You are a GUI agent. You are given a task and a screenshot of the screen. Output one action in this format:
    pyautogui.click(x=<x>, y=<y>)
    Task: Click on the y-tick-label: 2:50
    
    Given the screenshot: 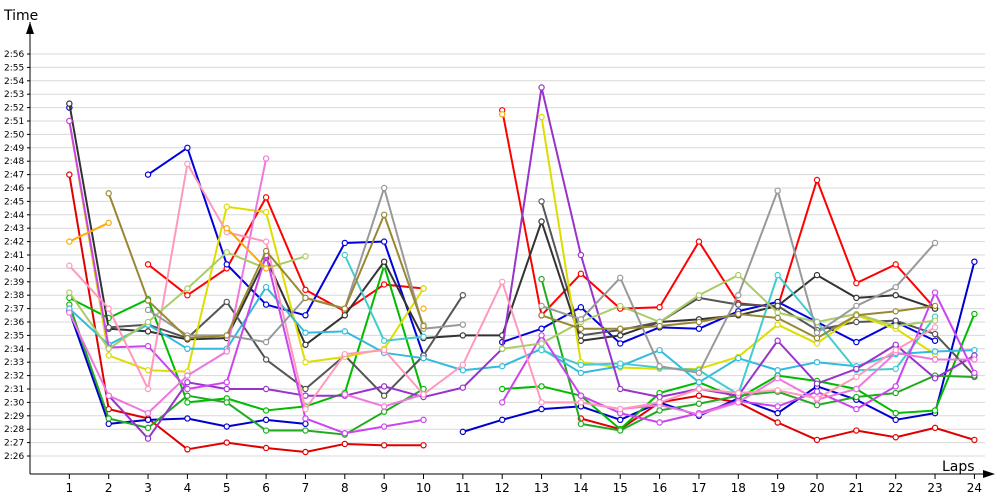 What is the action you would take?
    pyautogui.click(x=14, y=135)
    